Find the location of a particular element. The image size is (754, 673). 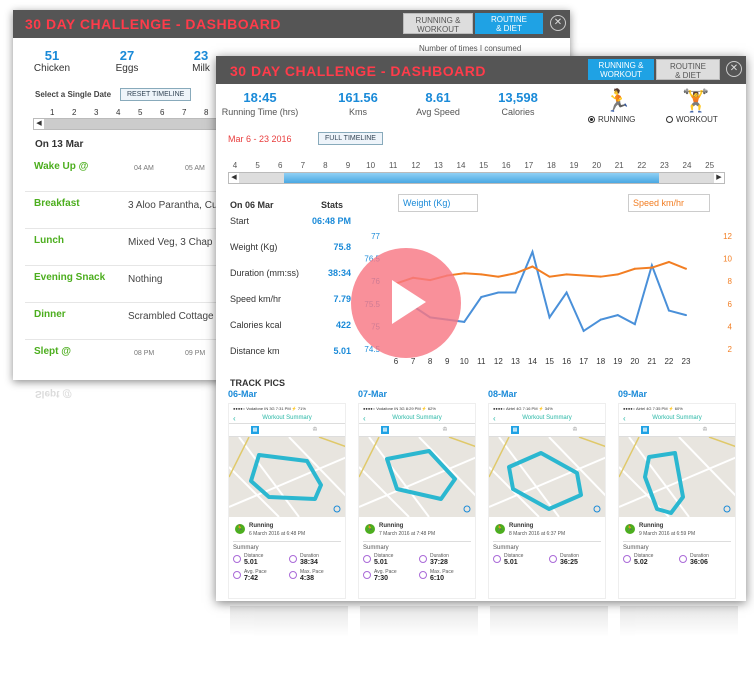

timeline-tick: 22 is located at coordinates (642, 165).